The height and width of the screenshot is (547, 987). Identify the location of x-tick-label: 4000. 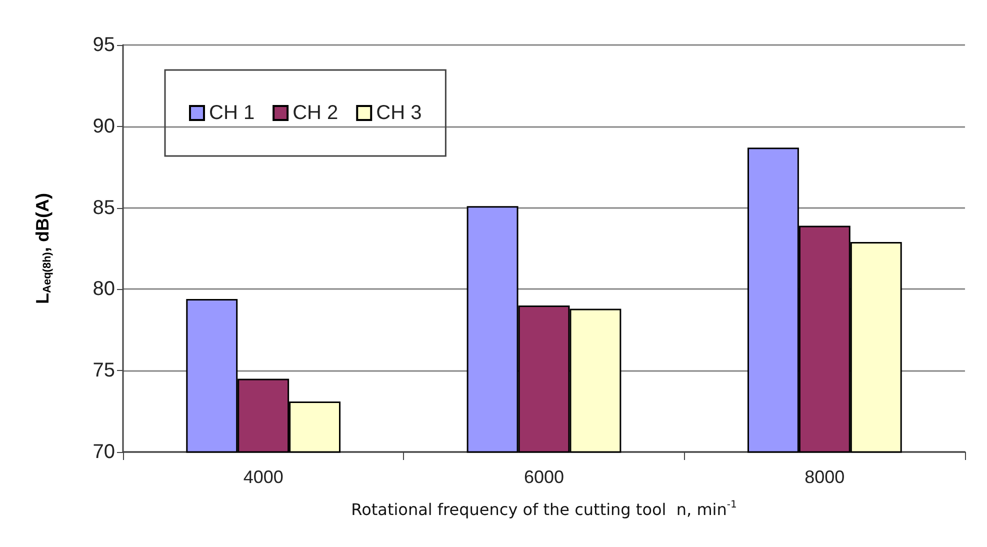
(263, 477).